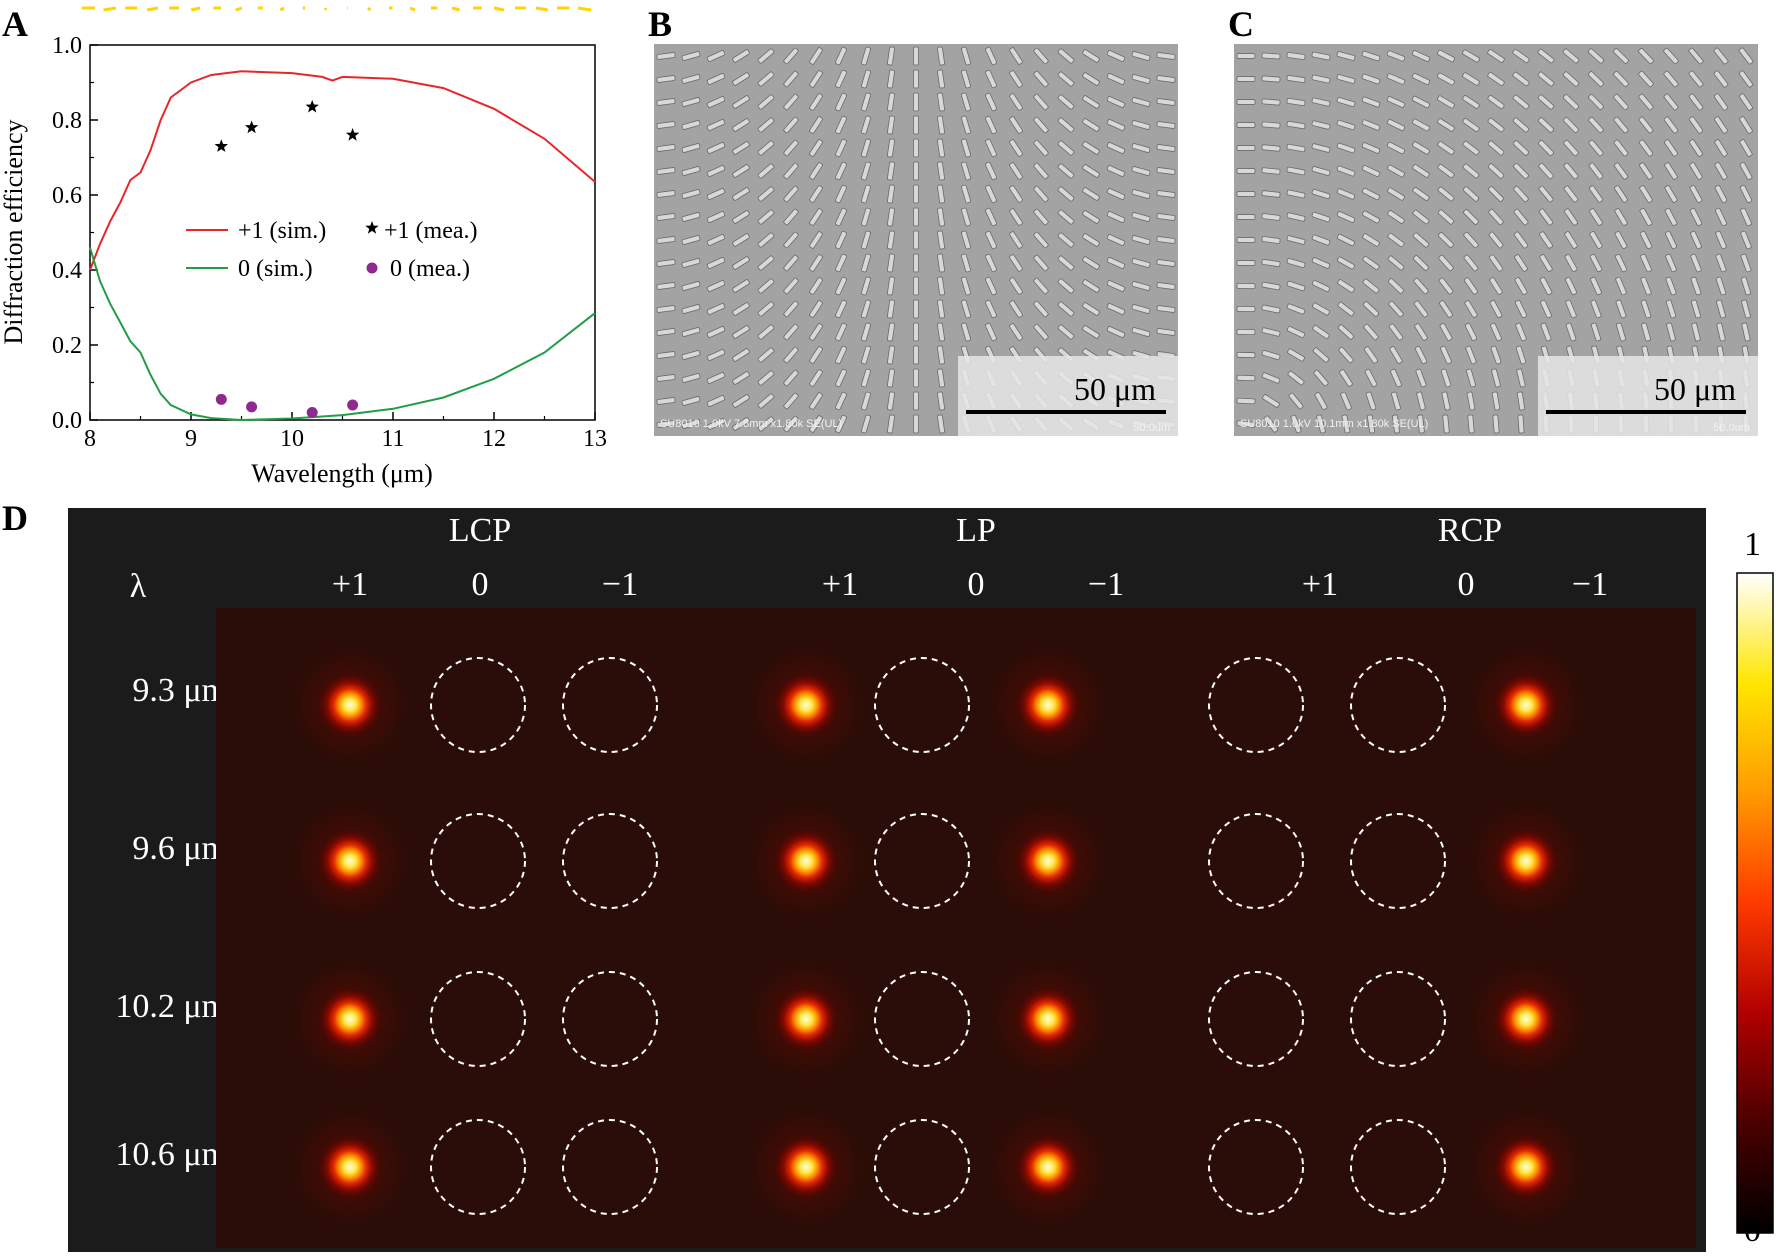 Image resolution: width=1776 pixels, height=1256 pixels. I want to click on order-header-rcp-plus1: +1, so click(1320, 584).